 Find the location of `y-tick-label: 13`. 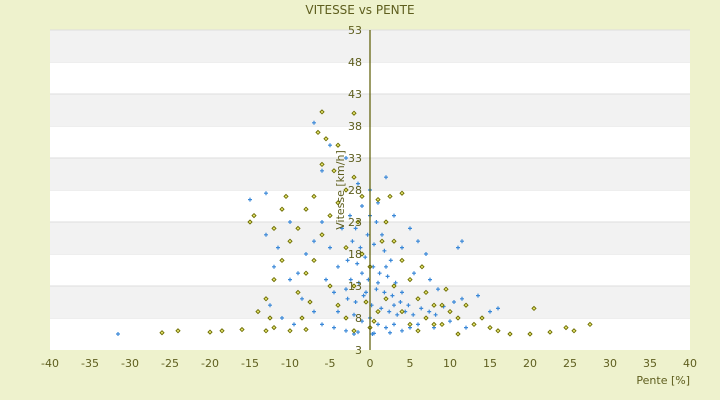

y-tick-label: 13 is located at coordinates (355, 286).